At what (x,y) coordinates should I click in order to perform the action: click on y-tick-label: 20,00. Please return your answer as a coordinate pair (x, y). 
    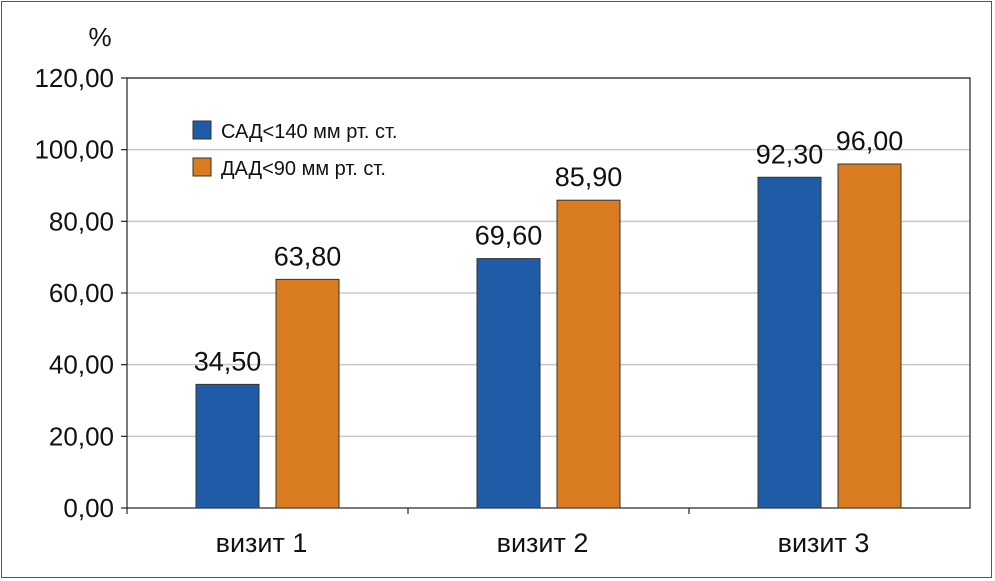
    Looking at the image, I should click on (81, 436).